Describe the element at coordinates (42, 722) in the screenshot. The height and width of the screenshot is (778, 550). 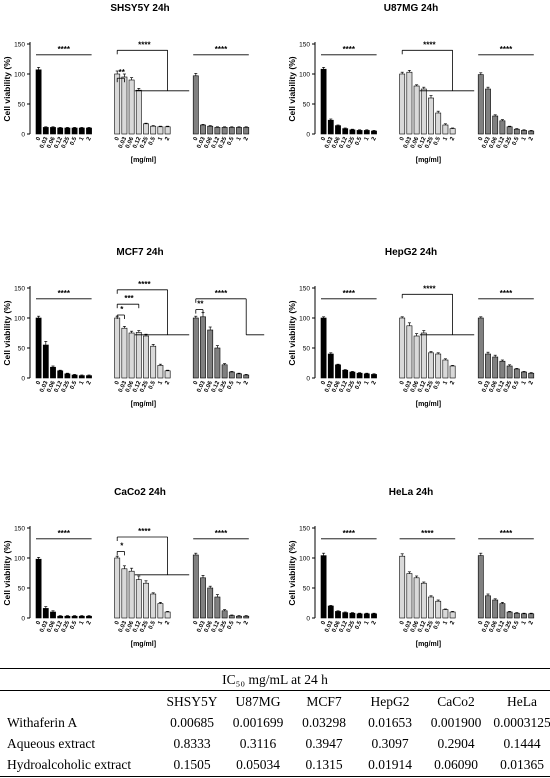
I see `row-label: Withaferin A` at that location.